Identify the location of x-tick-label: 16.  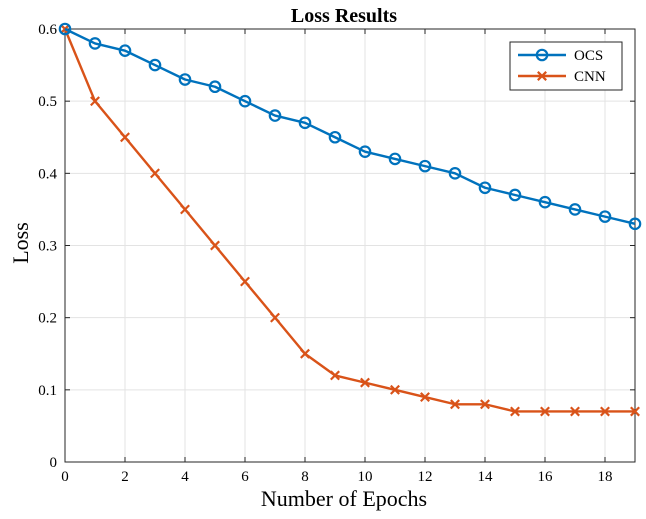
(546, 477).